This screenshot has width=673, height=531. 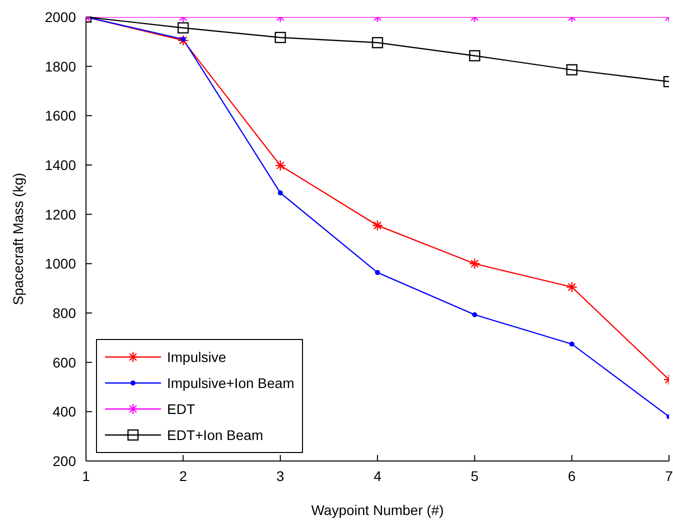 What do you see at coordinates (64, 362) in the screenshot?
I see `y-tick-label: 600` at bounding box center [64, 362].